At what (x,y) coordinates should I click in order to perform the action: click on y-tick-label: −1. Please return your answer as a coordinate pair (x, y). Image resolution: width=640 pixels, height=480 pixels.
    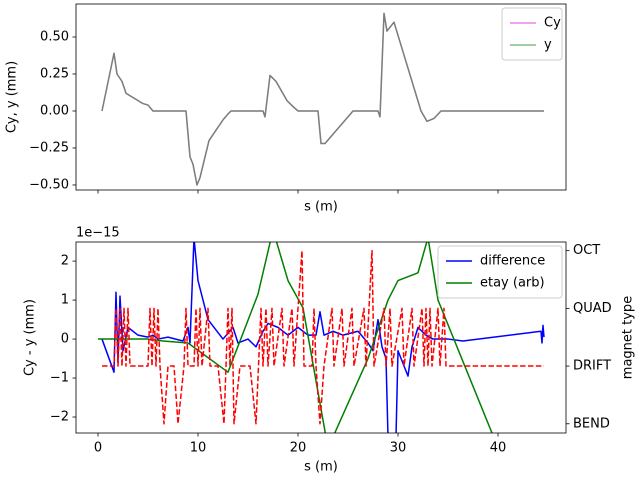
    Looking at the image, I should click on (59, 378).